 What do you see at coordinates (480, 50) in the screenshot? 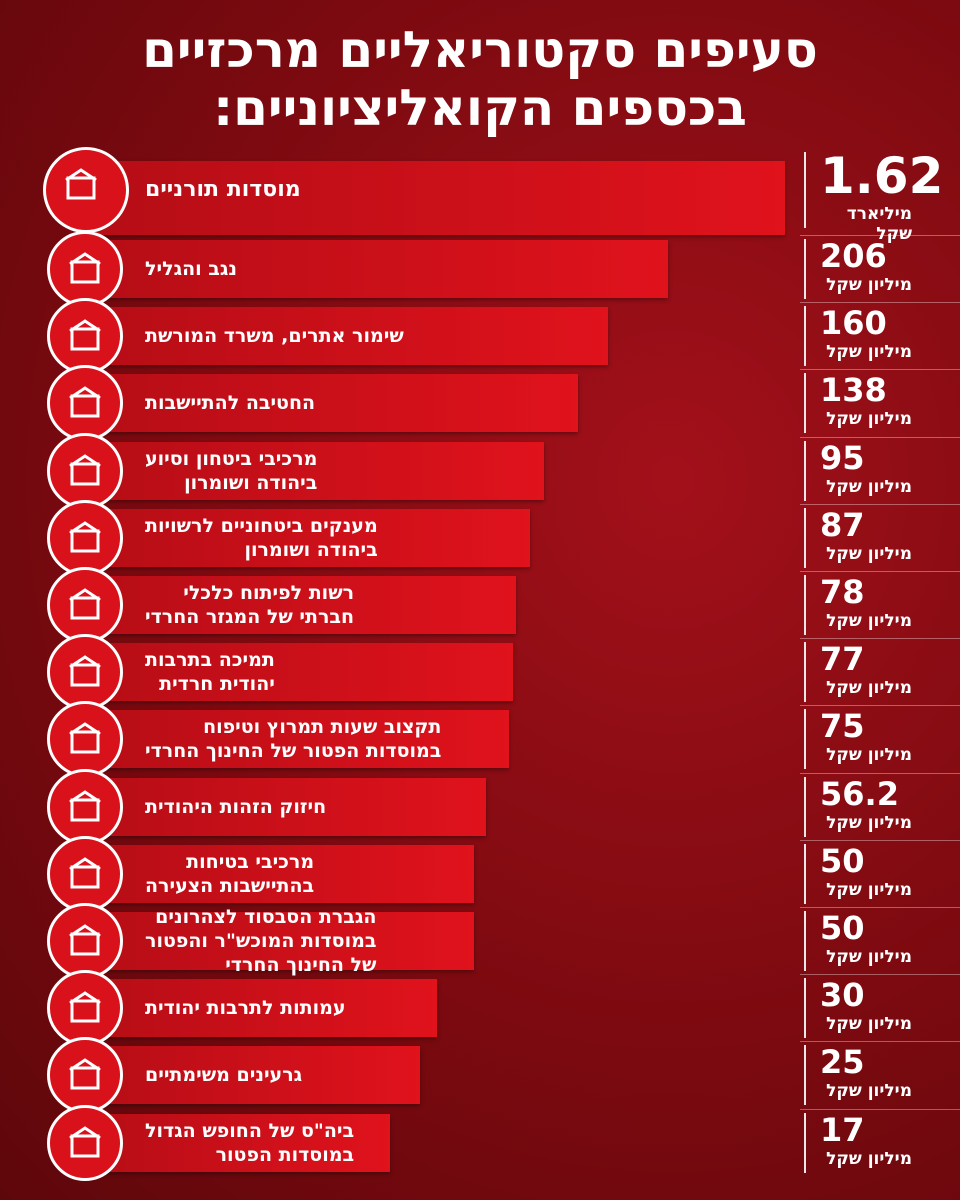
I see `title-line: סעיפים סקטוריאליים מרכזיים` at bounding box center [480, 50].